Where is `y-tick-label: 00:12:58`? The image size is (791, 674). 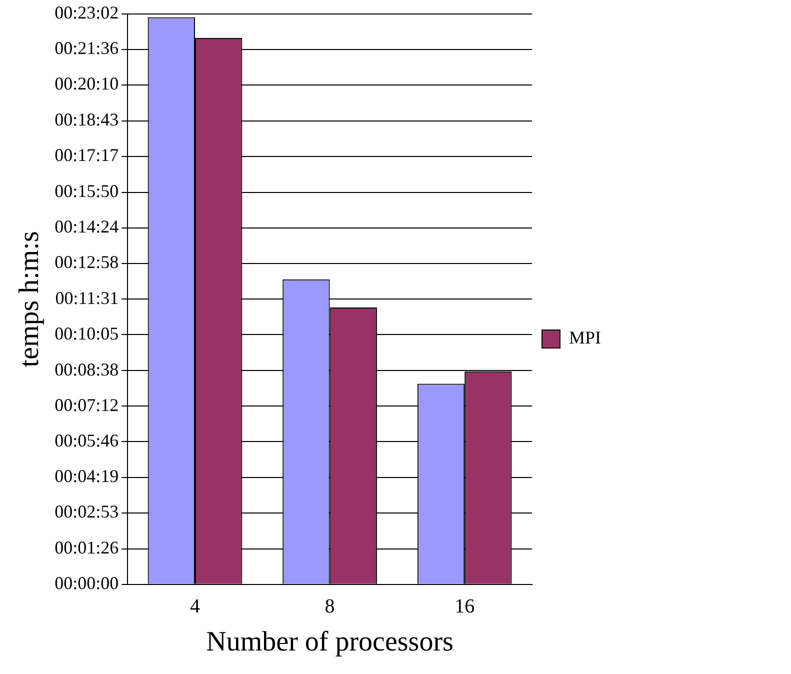 y-tick-label: 00:12:58 is located at coordinates (86, 262).